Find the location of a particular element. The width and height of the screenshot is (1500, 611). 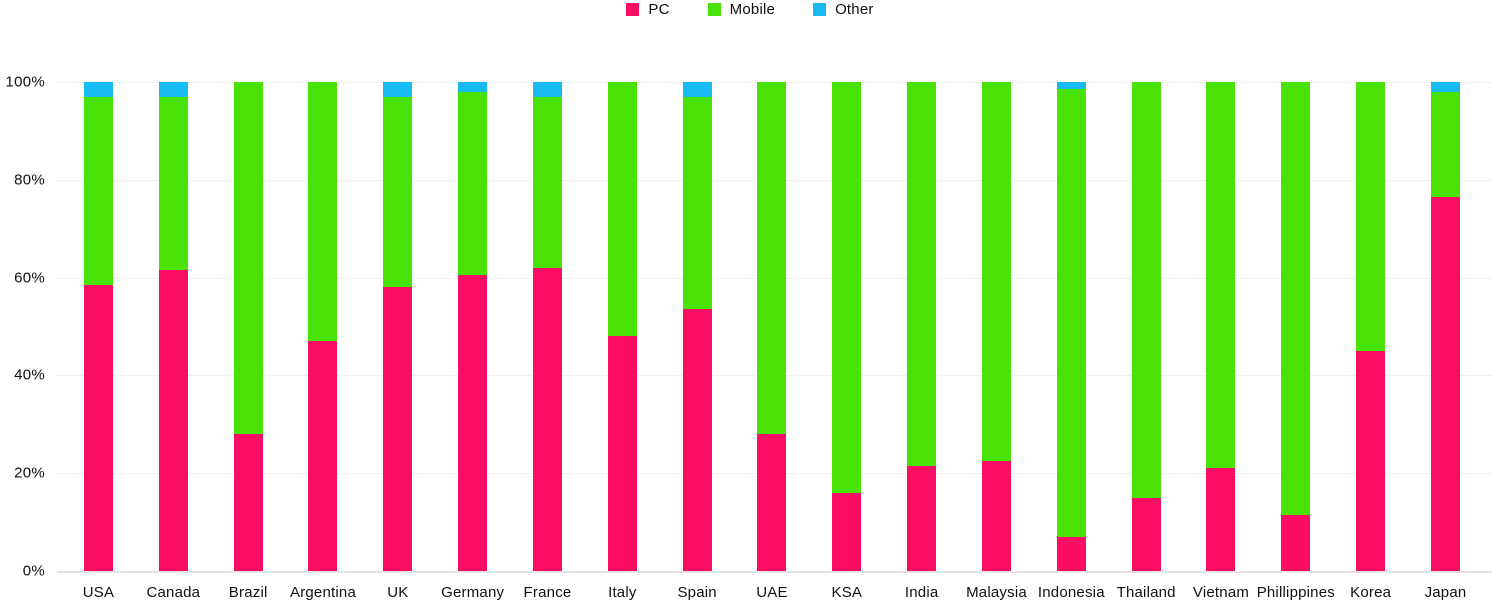

bar-segment-vietnam-mobile is located at coordinates (1221, 275).